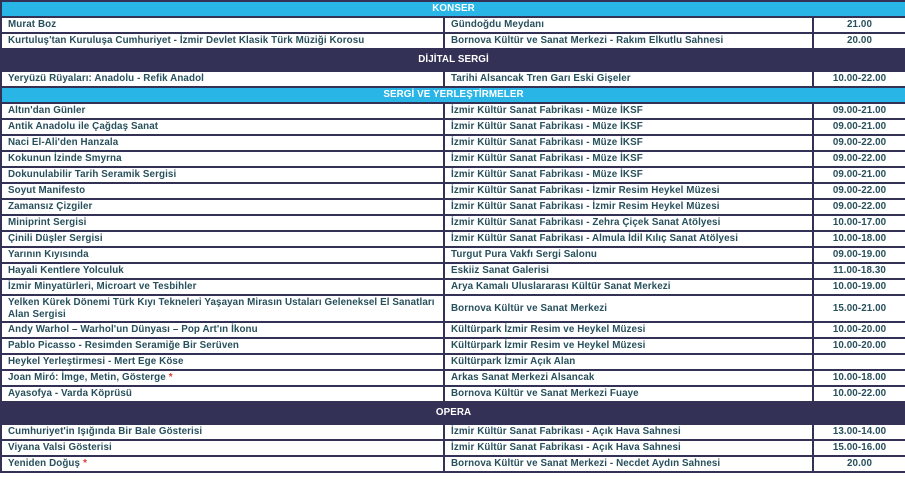 This screenshot has width=905, height=492. What do you see at coordinates (858, 25) in the screenshot?
I see `time-cell: 21.00` at bounding box center [858, 25].